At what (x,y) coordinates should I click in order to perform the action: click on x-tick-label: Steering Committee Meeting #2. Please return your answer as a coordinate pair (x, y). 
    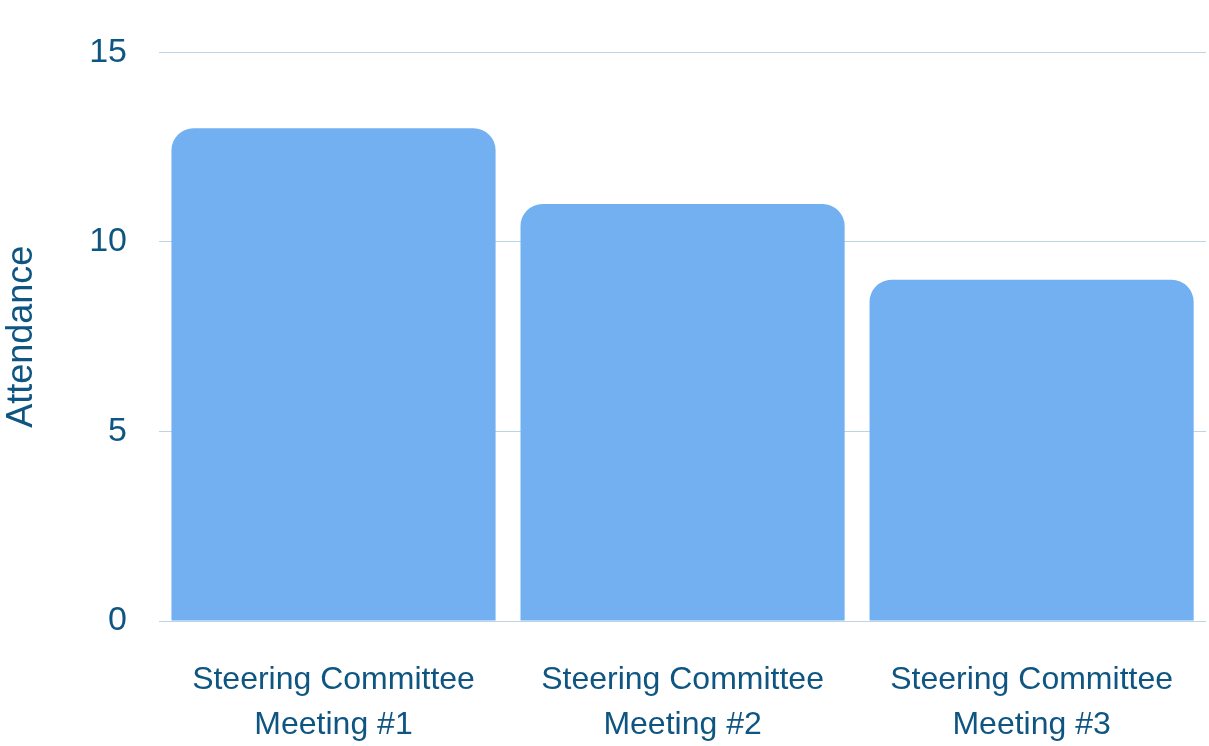
    Looking at the image, I should click on (682, 700).